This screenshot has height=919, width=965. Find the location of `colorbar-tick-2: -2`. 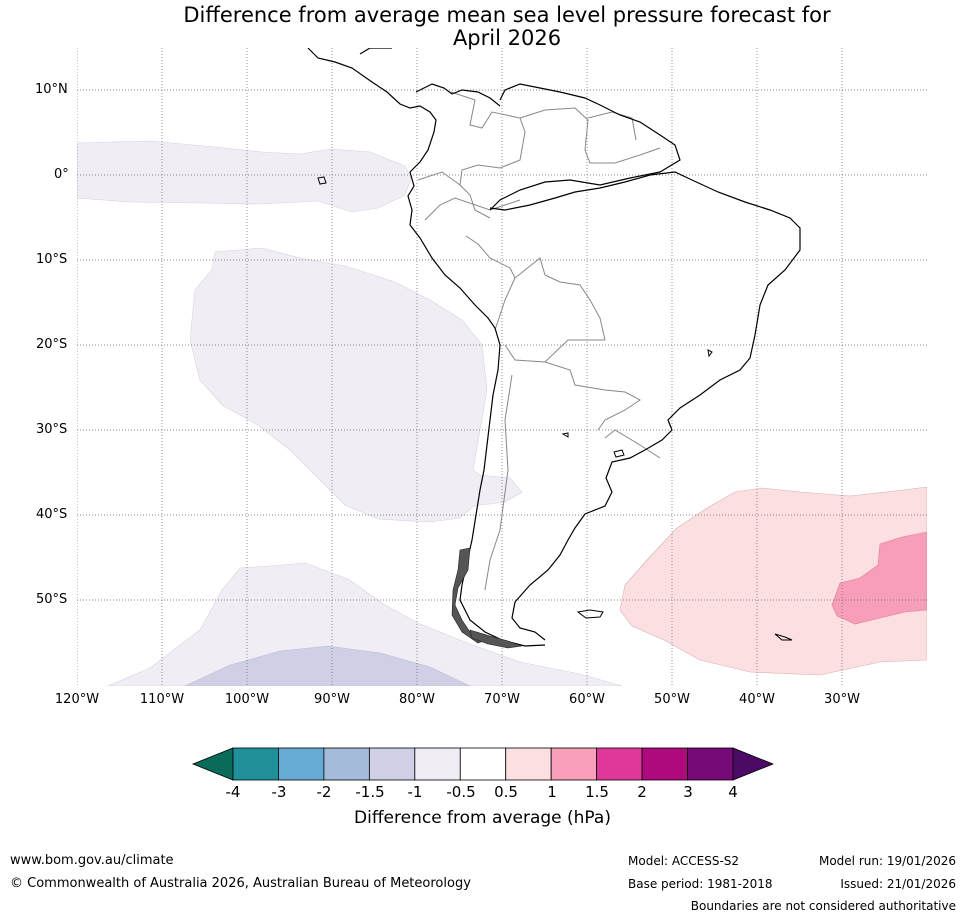

colorbar-tick-2: -2 is located at coordinates (324, 792).